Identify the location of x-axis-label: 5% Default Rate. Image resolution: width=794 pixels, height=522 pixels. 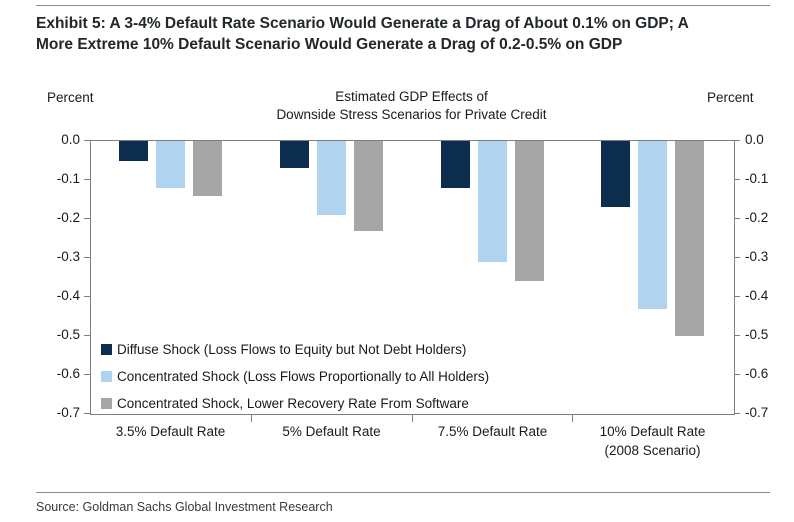
(331, 431).